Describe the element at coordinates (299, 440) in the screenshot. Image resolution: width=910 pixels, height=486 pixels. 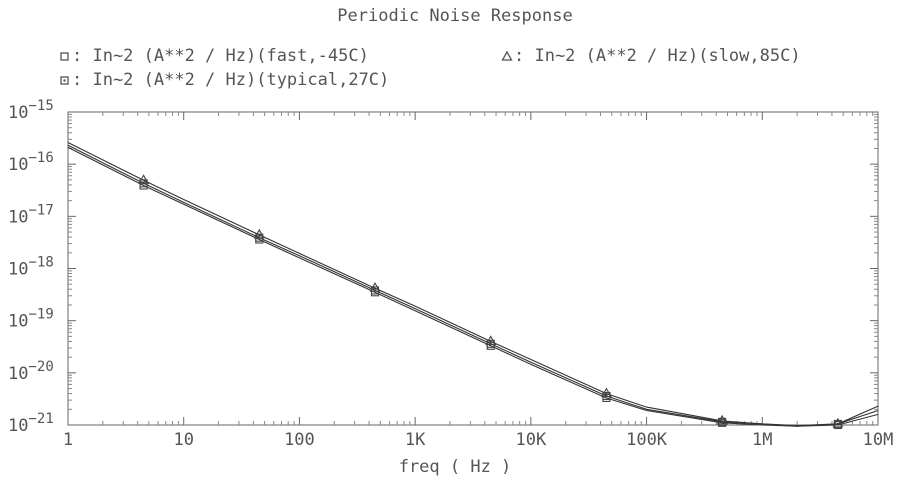
I see `x-tick-label: 100` at that location.